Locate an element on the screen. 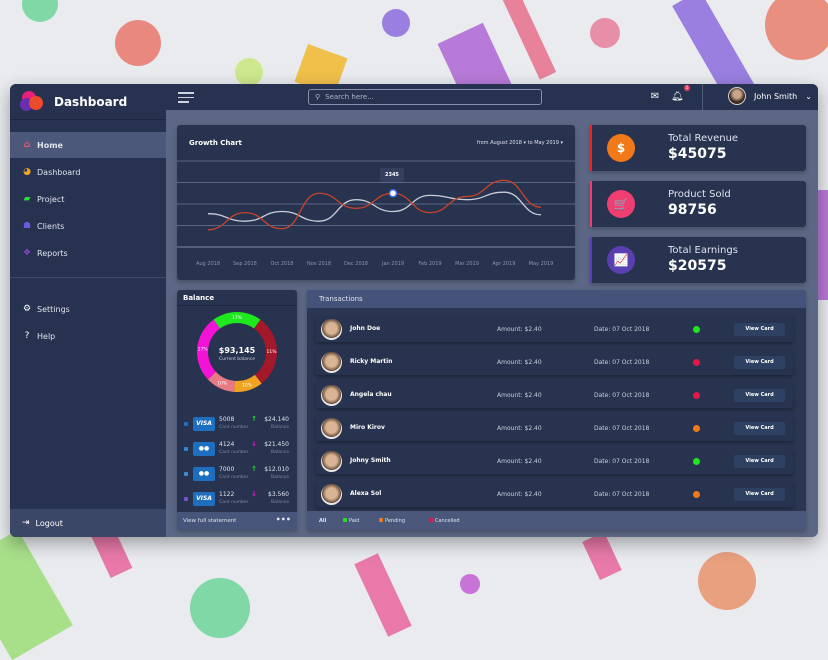  card-row: ●● 7000 Card number ↑ $12.010 Balance is located at coordinates (237, 477).